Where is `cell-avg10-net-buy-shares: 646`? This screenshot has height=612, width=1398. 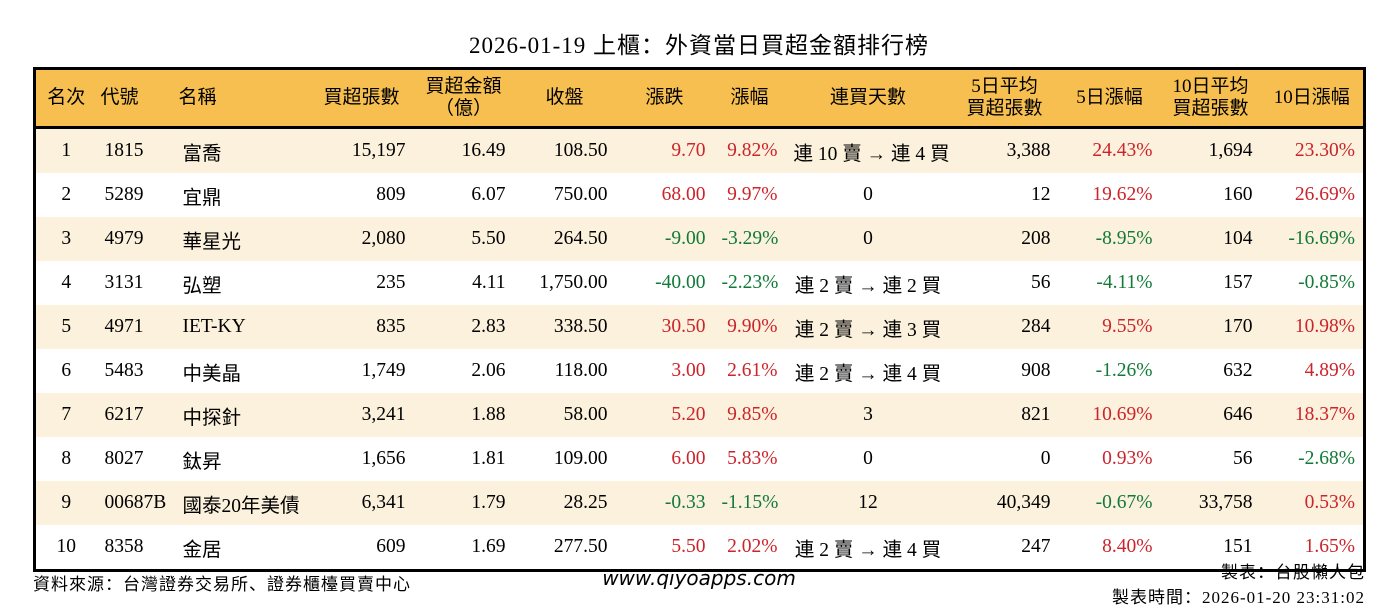 cell-avg10-net-buy-shares: 646 is located at coordinates (1238, 414).